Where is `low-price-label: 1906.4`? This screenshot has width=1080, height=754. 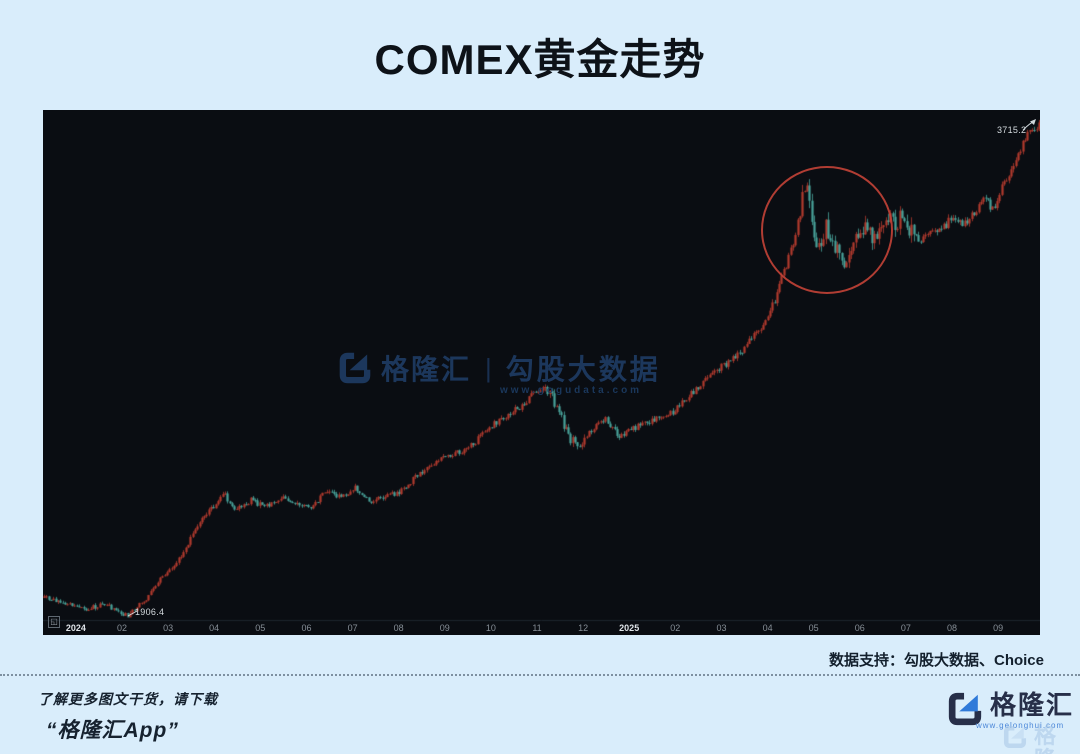
low-price-label: 1906.4 is located at coordinates (150, 612).